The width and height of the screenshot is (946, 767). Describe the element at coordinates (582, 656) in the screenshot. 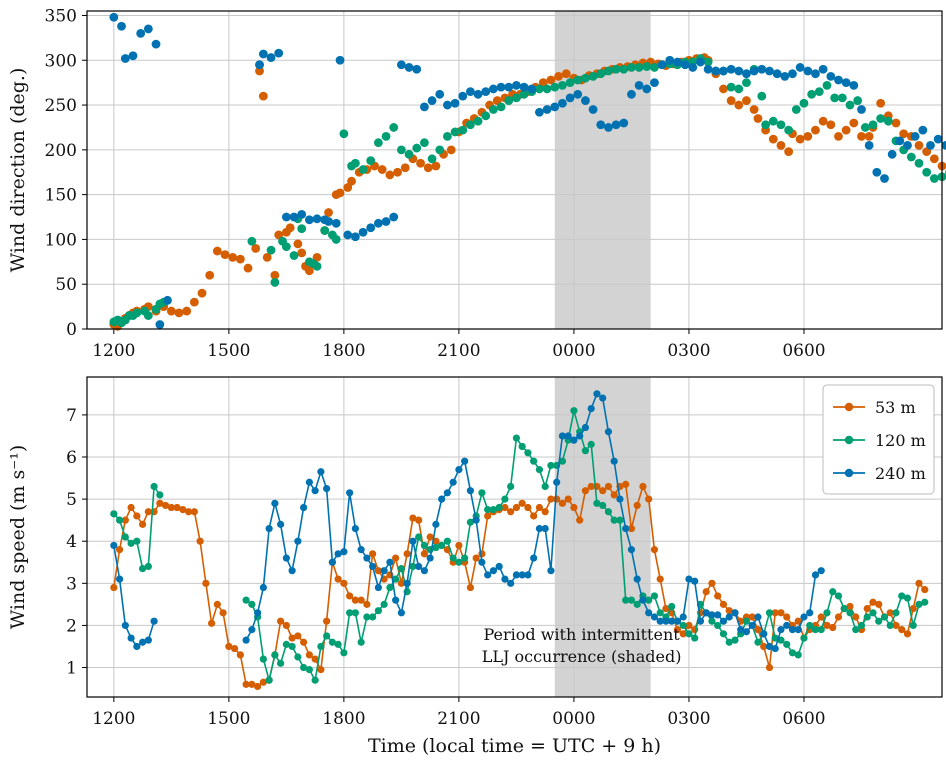

I see `annotation-line-2: LLJ occurrence (shaded)` at that location.